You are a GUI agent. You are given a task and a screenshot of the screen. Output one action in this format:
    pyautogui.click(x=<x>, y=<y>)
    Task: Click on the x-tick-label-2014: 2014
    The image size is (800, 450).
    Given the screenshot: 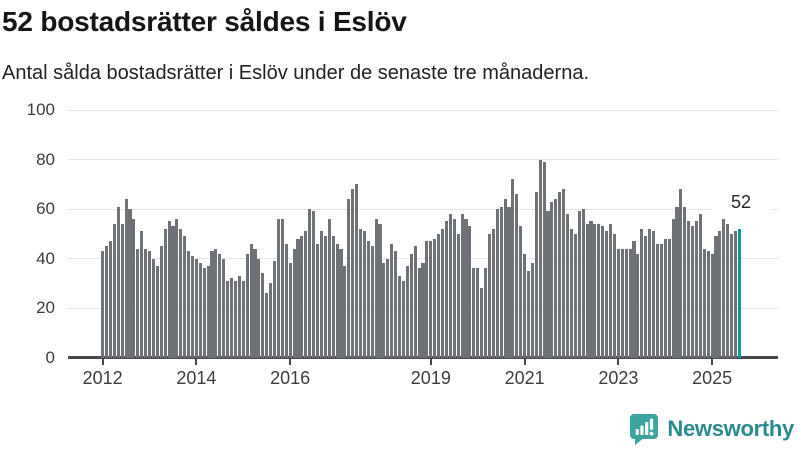 What is the action you would take?
    pyautogui.click(x=196, y=378)
    